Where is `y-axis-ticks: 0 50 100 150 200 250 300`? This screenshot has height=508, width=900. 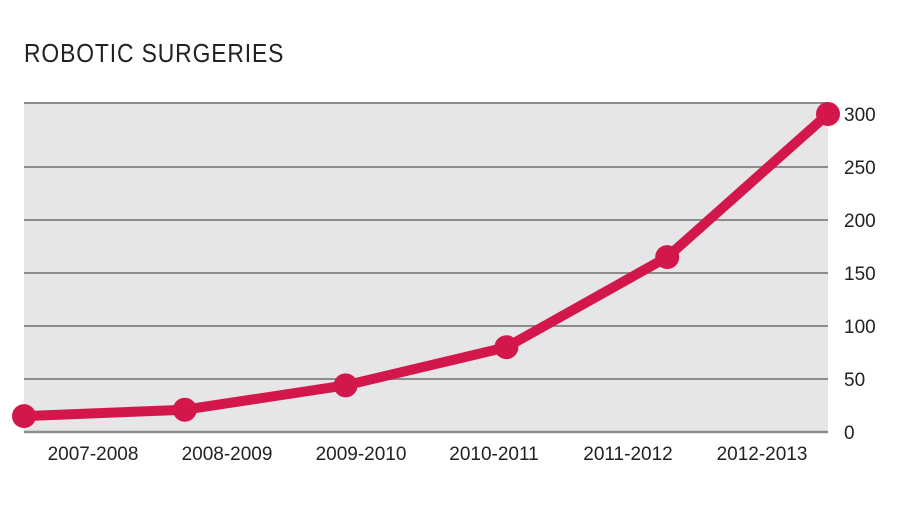 y-axis-ticks: 0 50 100 150 200 250 300 is located at coordinates (860, 274).